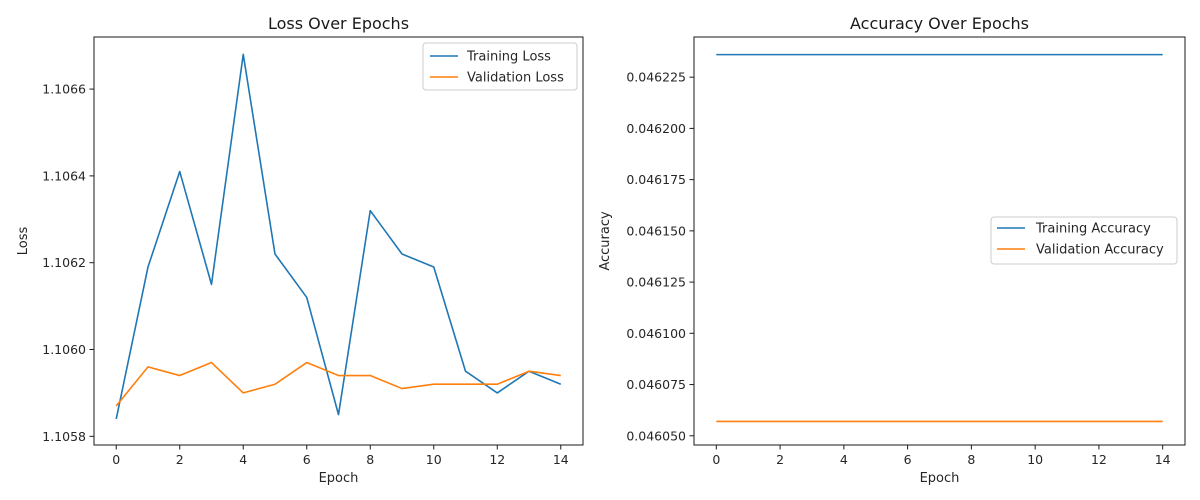 The image size is (1200, 500). Describe the element at coordinates (338, 384) in the screenshot. I see `validation-loss-line` at that location.